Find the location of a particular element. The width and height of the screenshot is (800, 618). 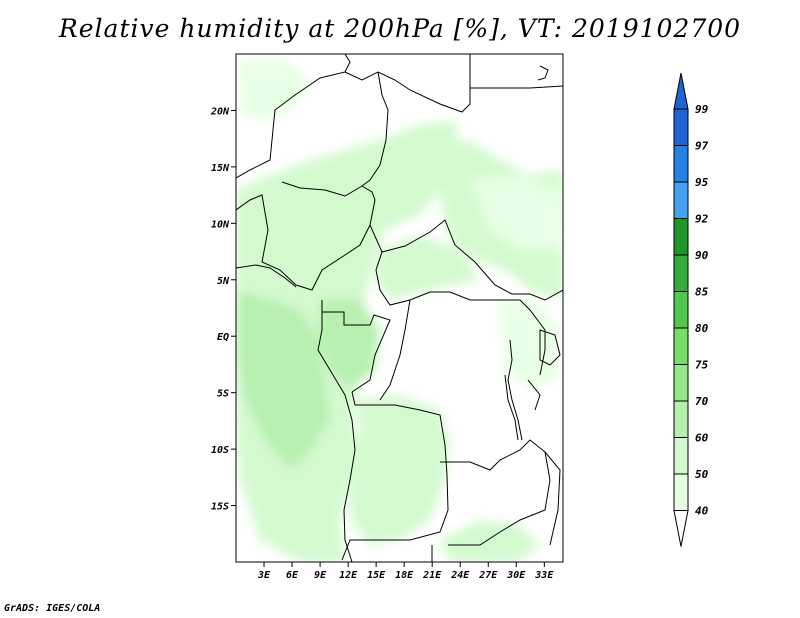

lat-label: 15S is located at coordinates (220, 507).